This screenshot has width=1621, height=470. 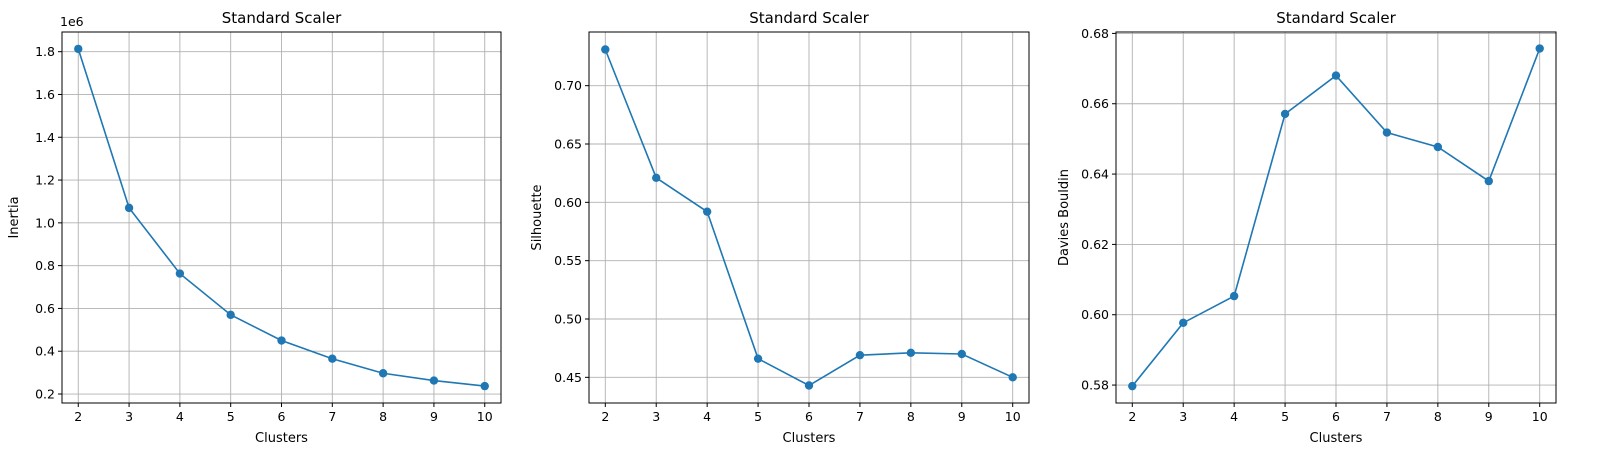 I want to click on y-tick-label: 1.0, so click(x=45, y=222).